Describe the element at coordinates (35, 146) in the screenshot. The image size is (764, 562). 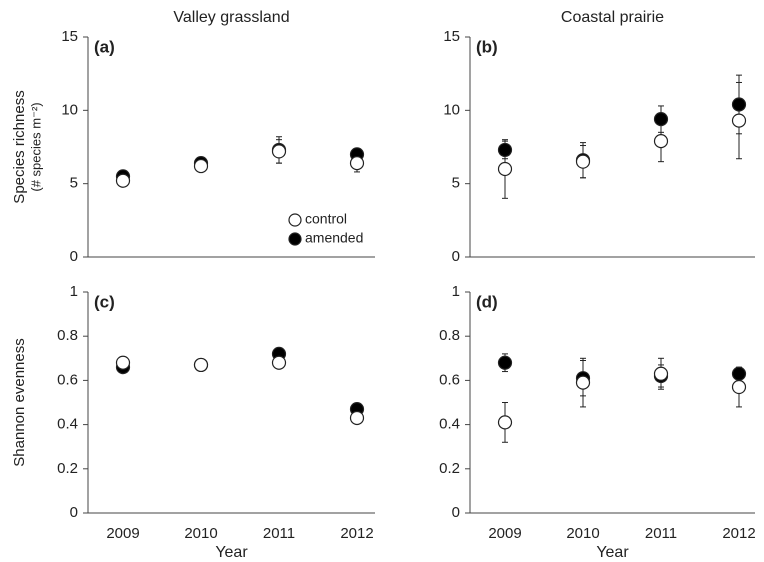
I see `y-axis-label: (# species m⁻²)` at that location.